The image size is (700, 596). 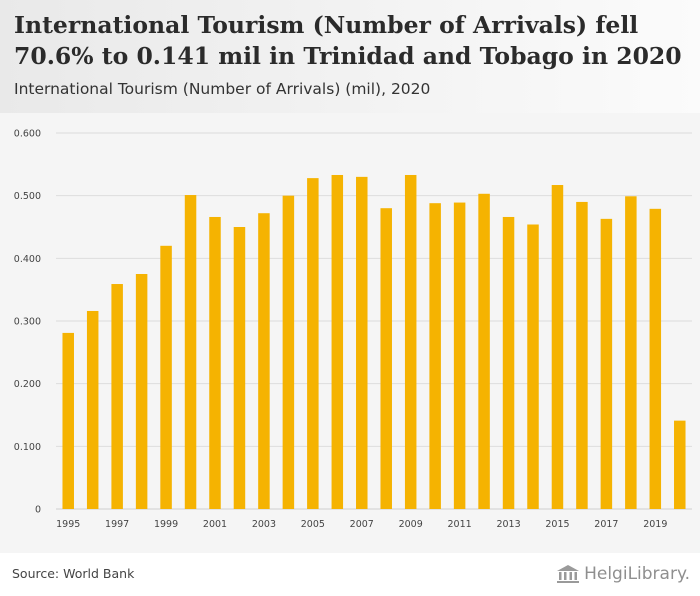 What do you see at coordinates (68, 420) in the screenshot?
I see `bar-1995` at bounding box center [68, 420].